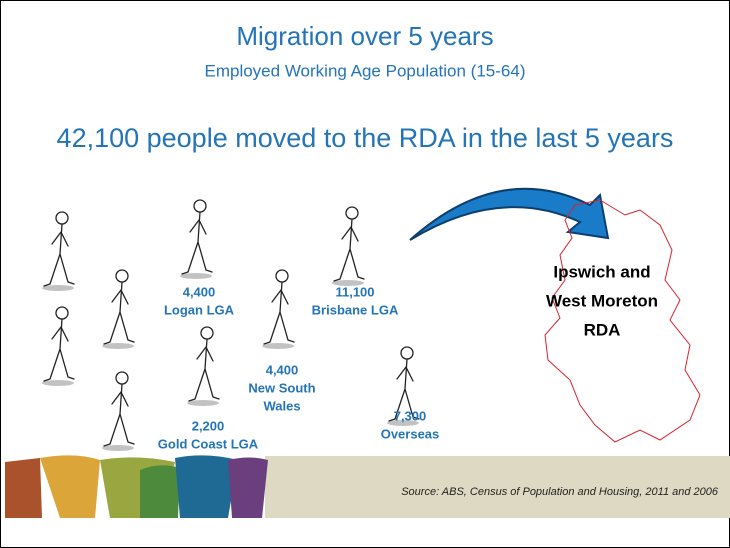  I want to click on map-label: RDA, so click(602, 329).